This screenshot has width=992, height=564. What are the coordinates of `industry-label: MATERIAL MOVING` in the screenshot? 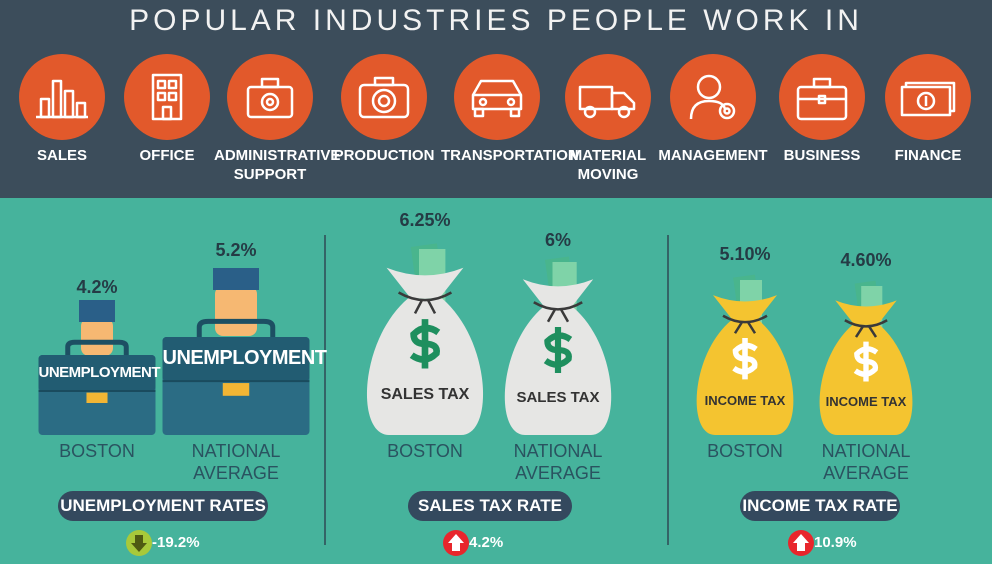 It's located at (608, 165).